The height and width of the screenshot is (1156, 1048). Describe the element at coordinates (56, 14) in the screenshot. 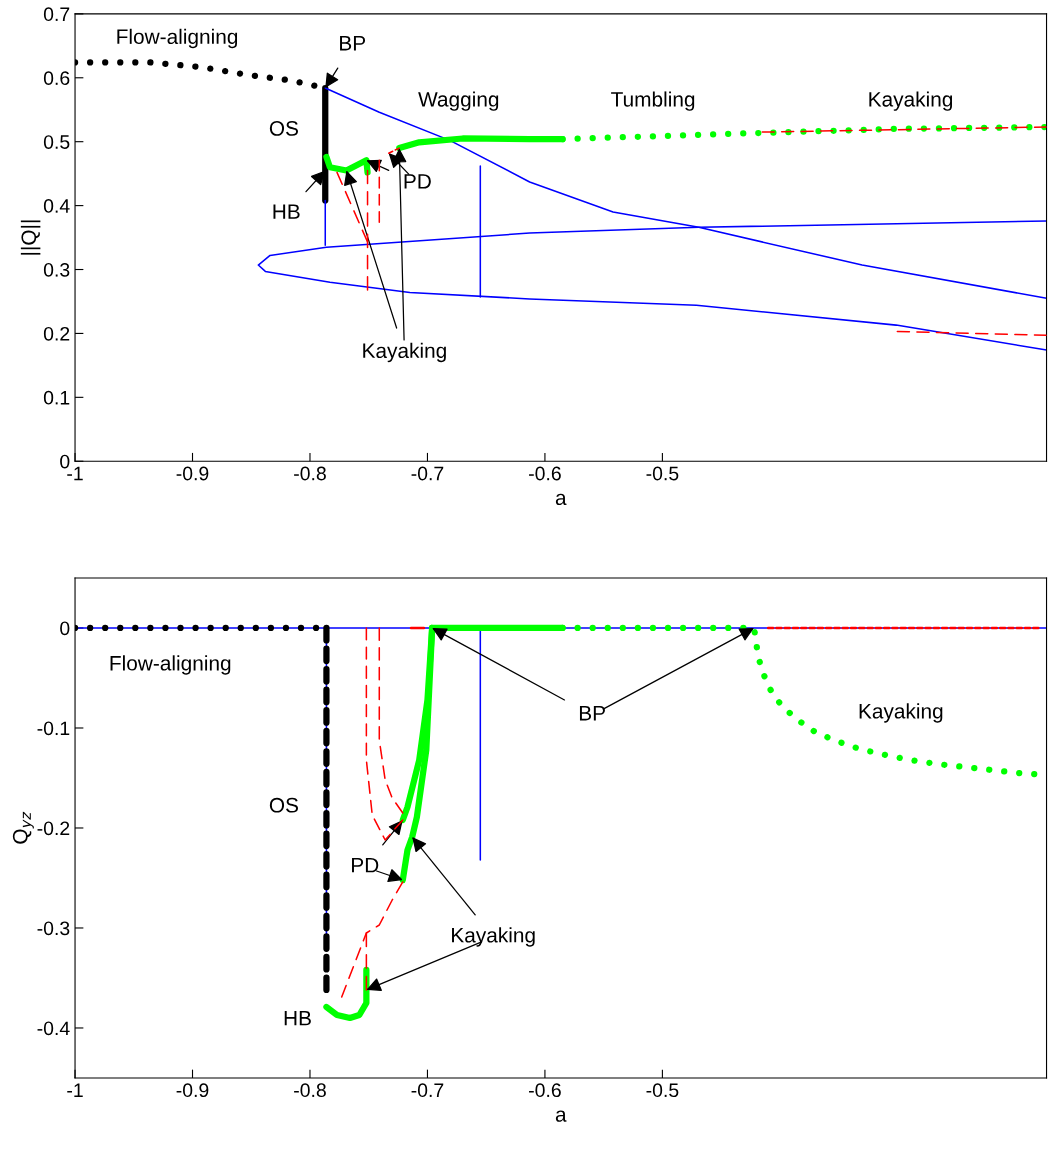

I see `y-tick-label: 0.7` at that location.